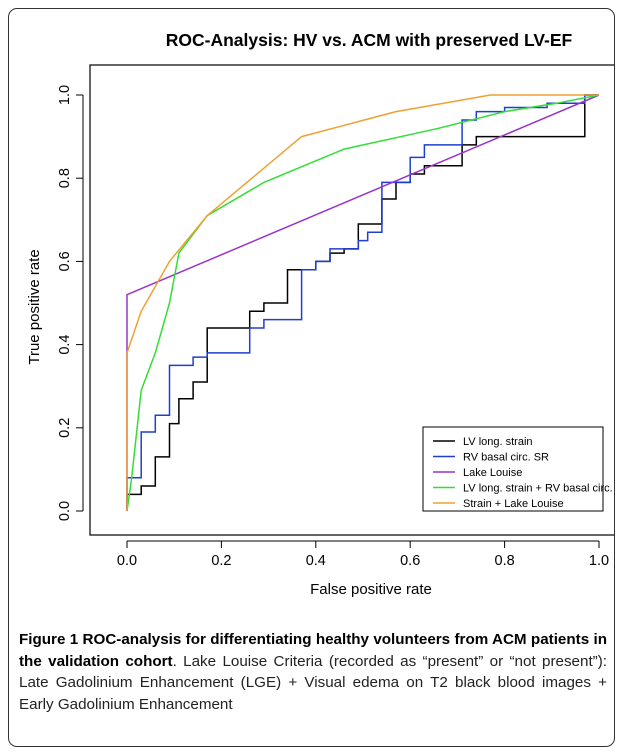  Describe the element at coordinates (34, 306) in the screenshot. I see `y-axis-label: True positive rate` at that location.